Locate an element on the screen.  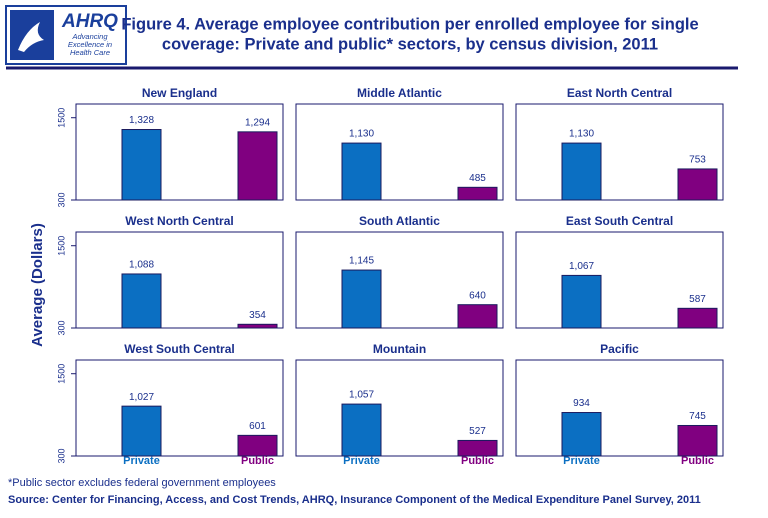
value-label: 485 is located at coordinates (477, 178).